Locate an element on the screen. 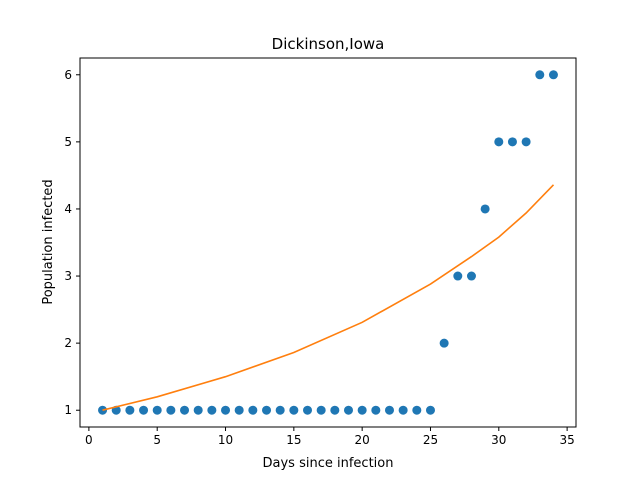 The height and width of the screenshot is (480, 640). x-tick-label: 10 is located at coordinates (225, 440).